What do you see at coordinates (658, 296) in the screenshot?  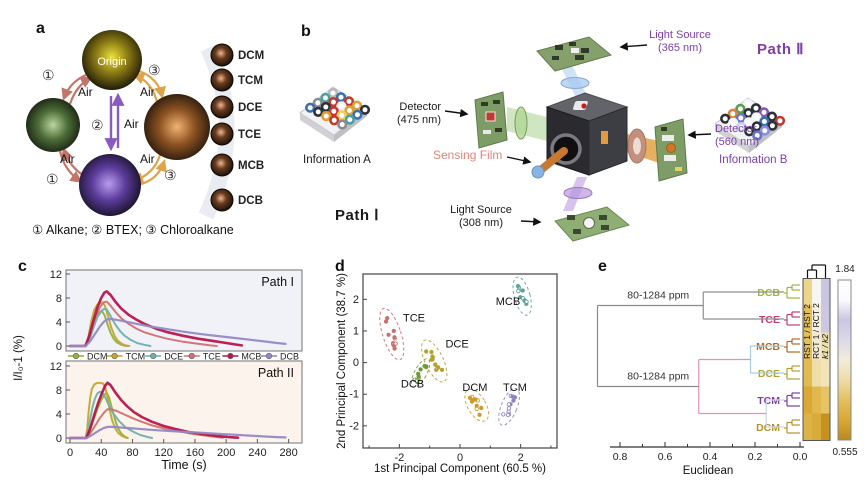 I see `concentration-range-label: 80-1284 ppm` at bounding box center [658, 296].